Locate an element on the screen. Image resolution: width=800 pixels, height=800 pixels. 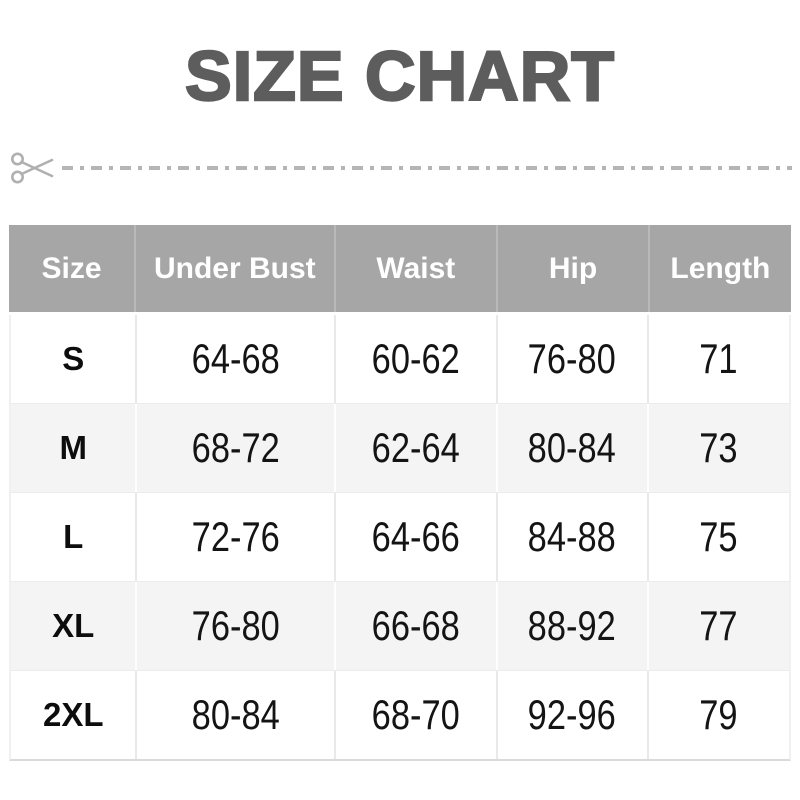
scissors-icon is located at coordinates (32, 168).